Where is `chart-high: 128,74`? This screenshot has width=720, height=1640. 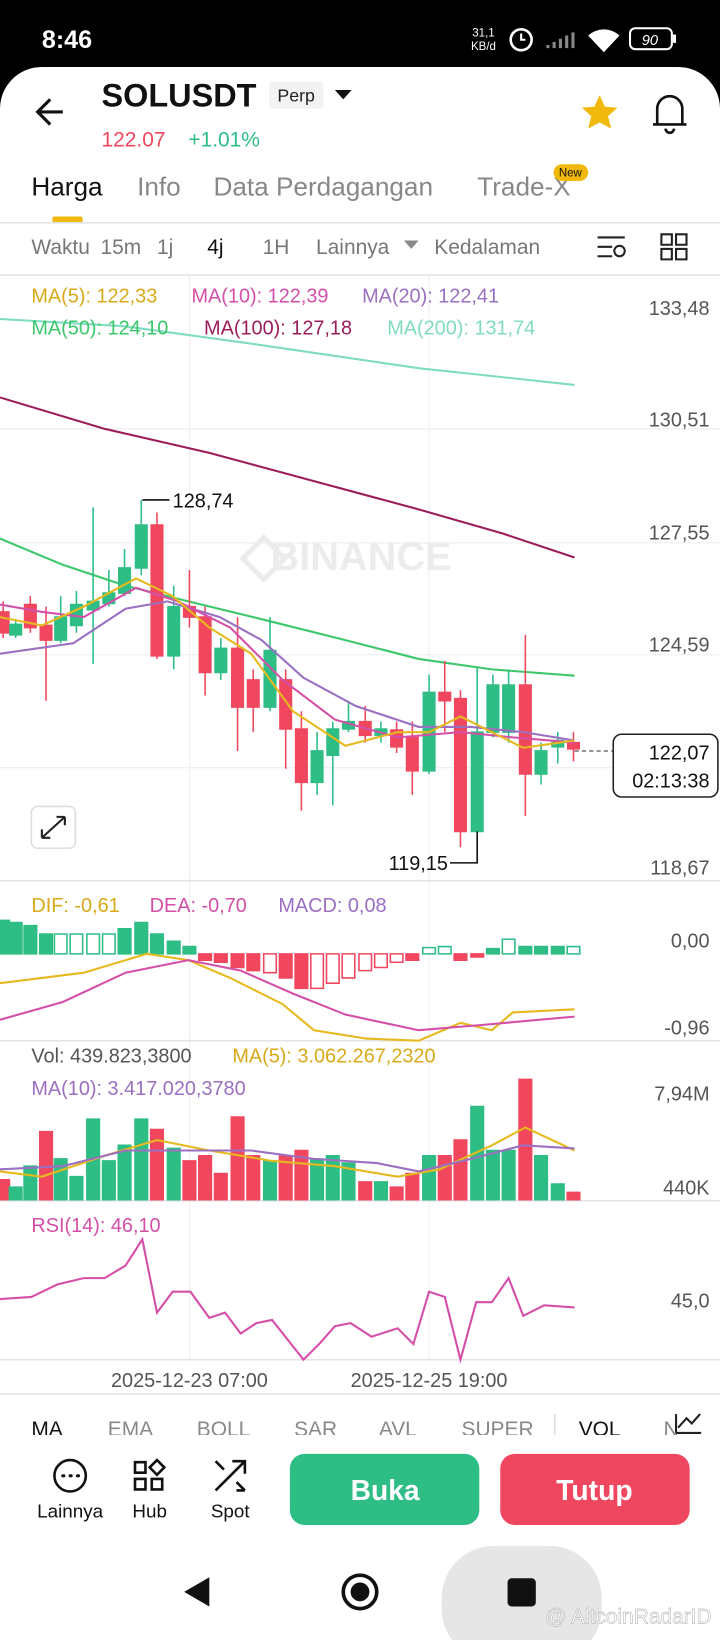 chart-high: 128,74 is located at coordinates (203, 501).